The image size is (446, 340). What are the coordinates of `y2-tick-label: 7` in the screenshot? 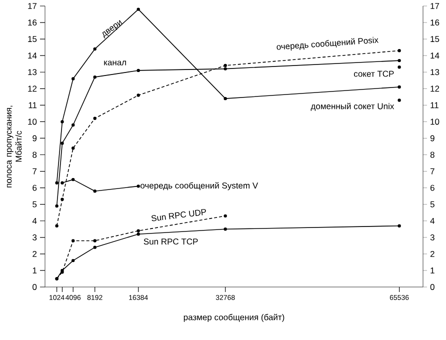 It's located at (432, 171).